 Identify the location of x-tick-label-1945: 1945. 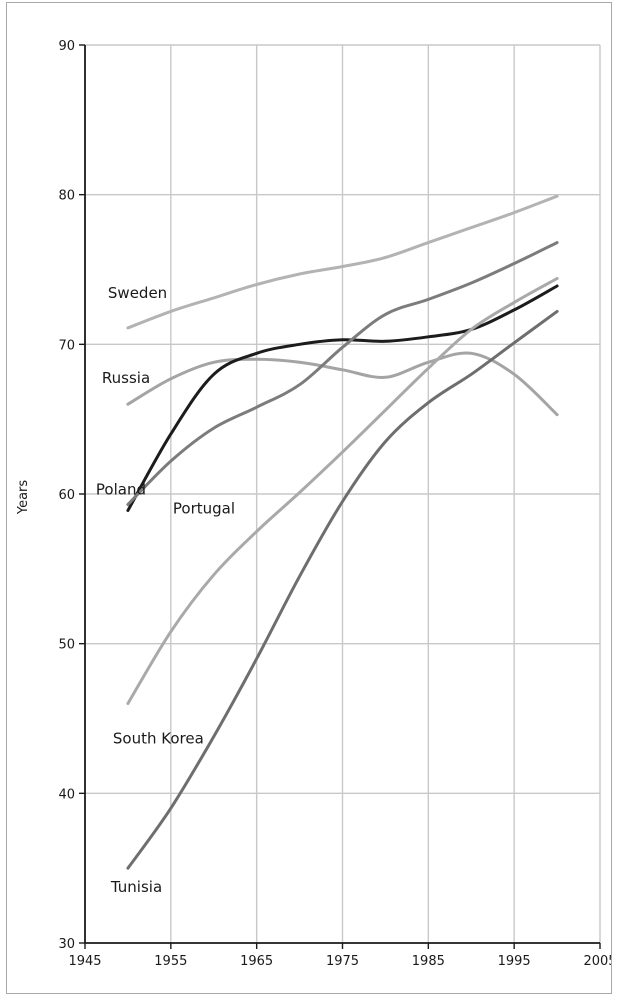
(84, 961).